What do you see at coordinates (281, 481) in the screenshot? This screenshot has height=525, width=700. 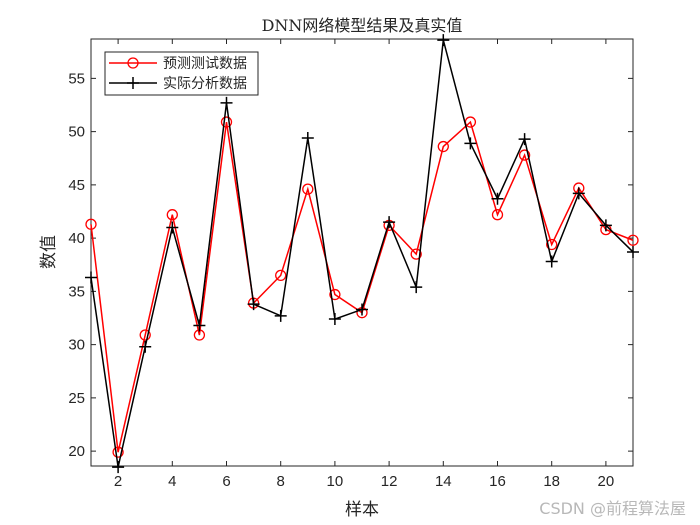 I see `x-tick-label: 8` at bounding box center [281, 481].